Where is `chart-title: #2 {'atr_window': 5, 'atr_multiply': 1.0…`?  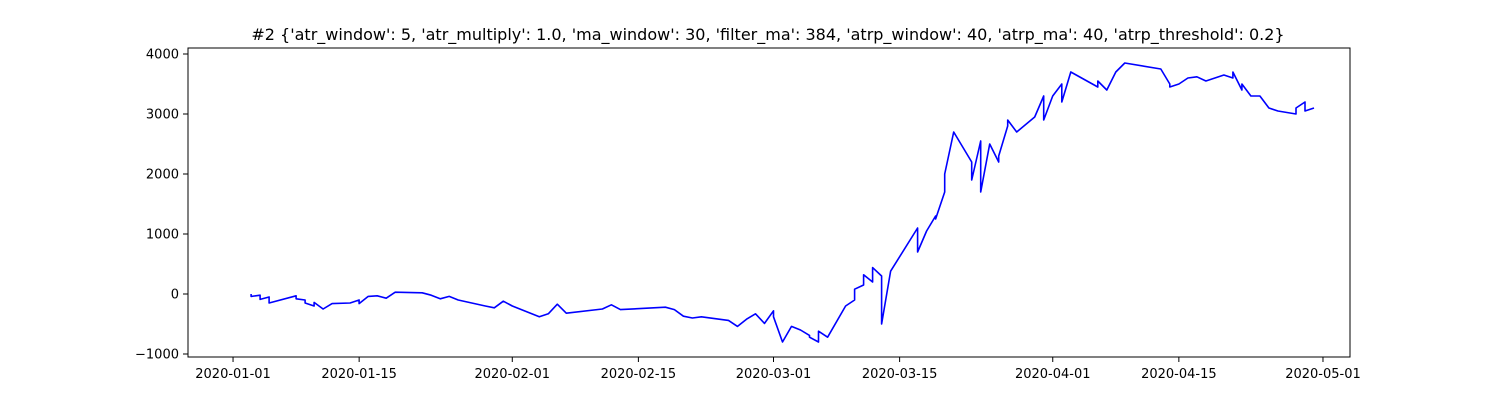
chart-title: #2 {'atr_window': 5, 'atr_multiply': 1.0… is located at coordinates (767, 35).